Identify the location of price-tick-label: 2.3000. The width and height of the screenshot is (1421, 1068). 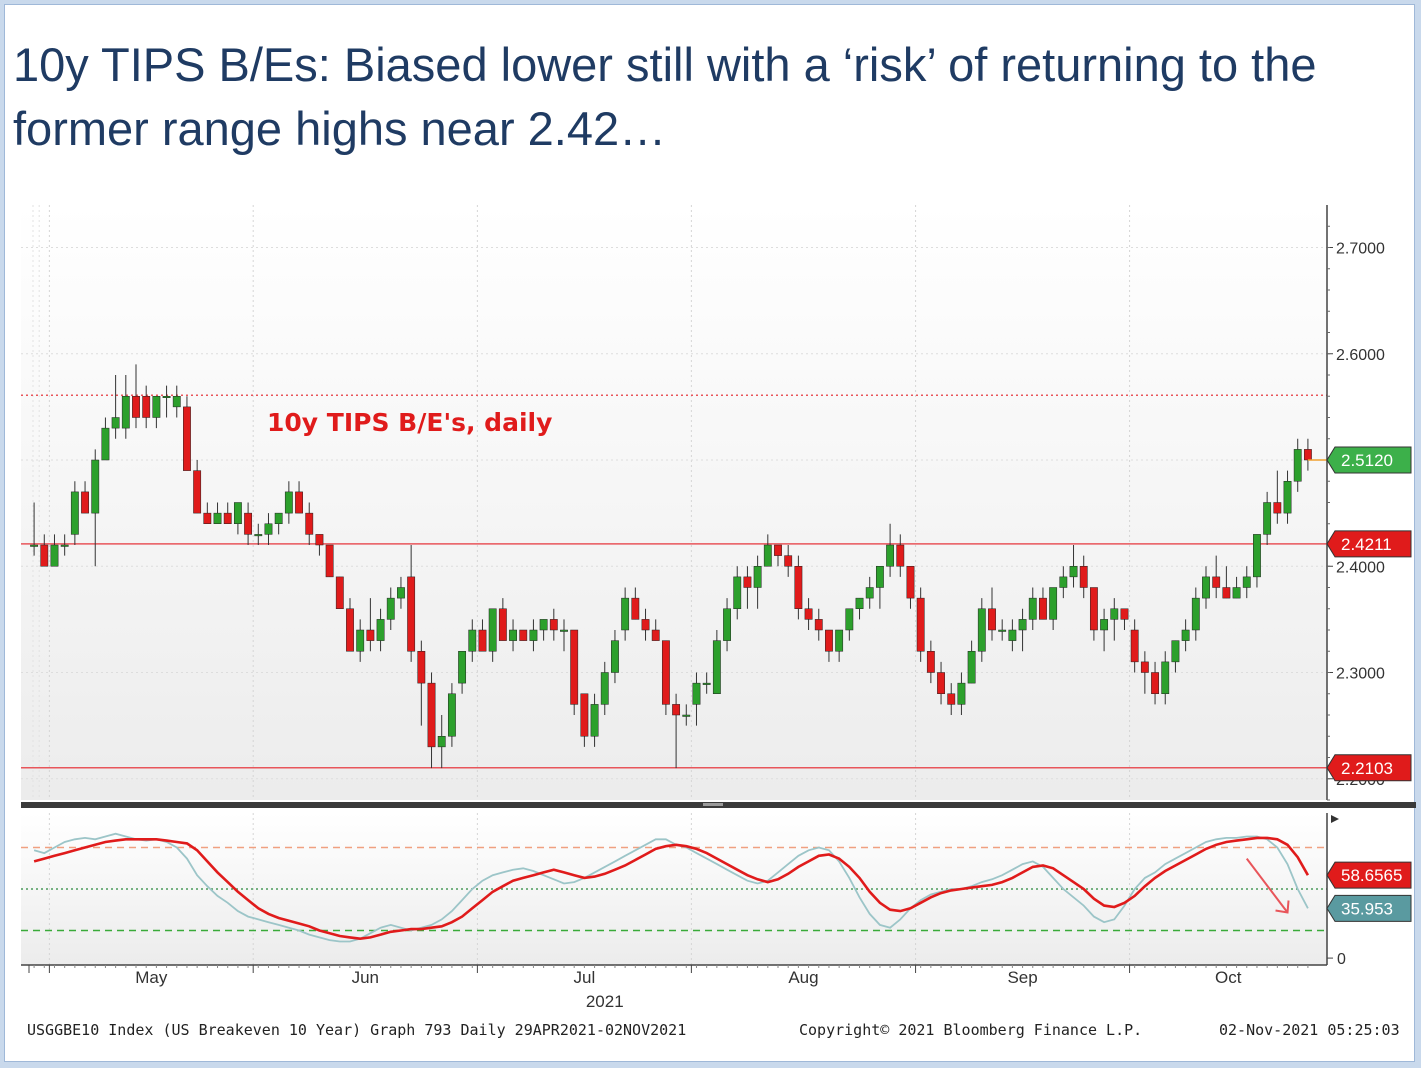
(1360, 674).